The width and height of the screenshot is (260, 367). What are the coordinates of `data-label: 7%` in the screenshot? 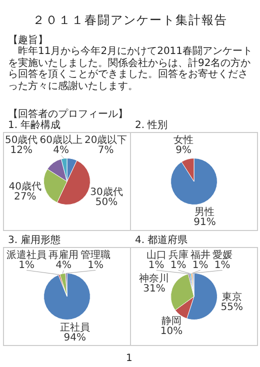 It's located at (106, 150).